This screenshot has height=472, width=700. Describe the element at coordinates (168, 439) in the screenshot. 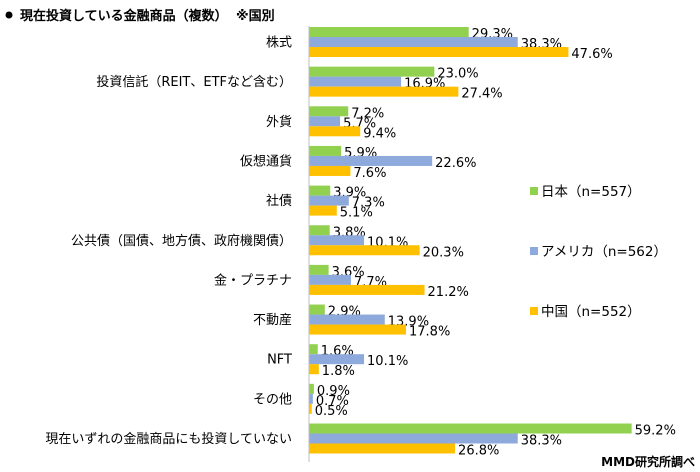

I see `category-label: 現在いずれの金融商品にも投資していない` at that location.